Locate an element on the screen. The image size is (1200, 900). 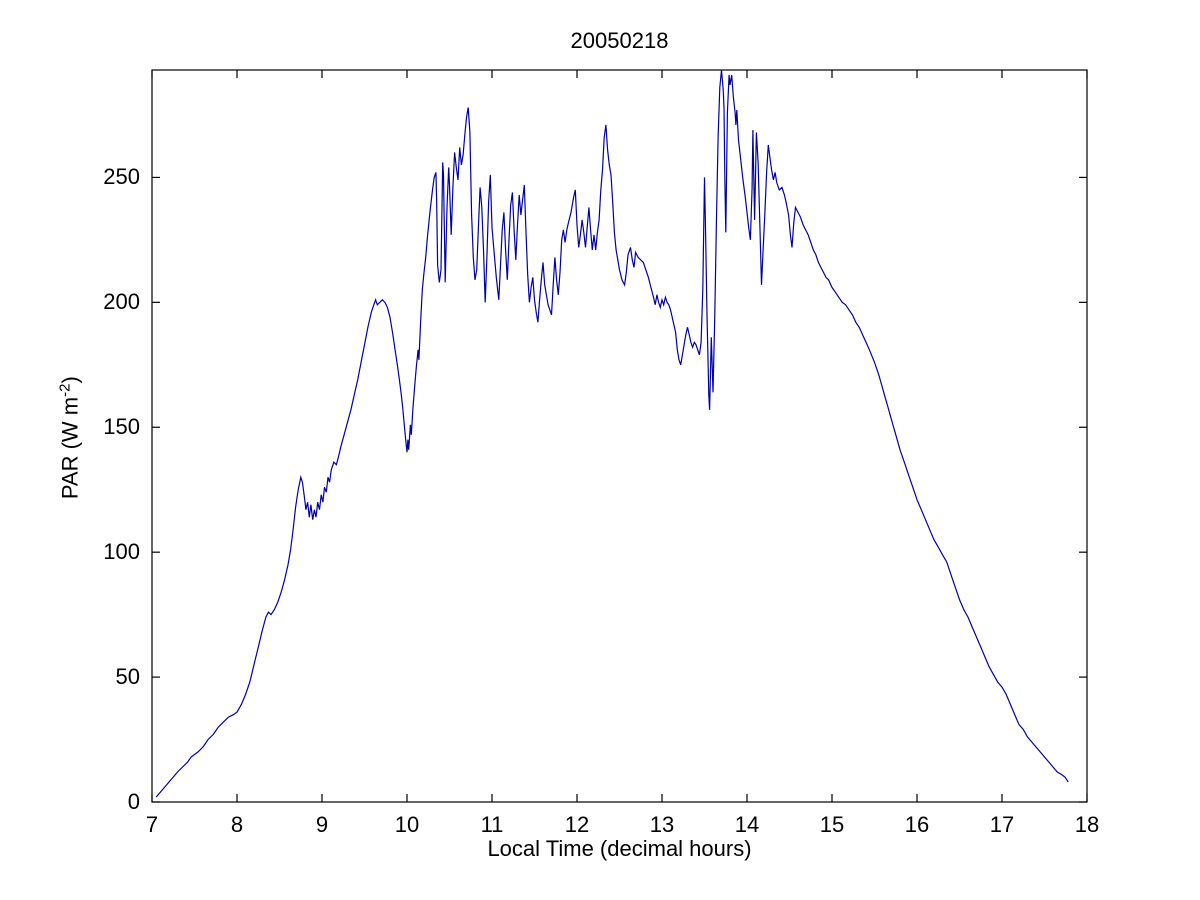
y-tick-label: 50 is located at coordinates (127, 677).